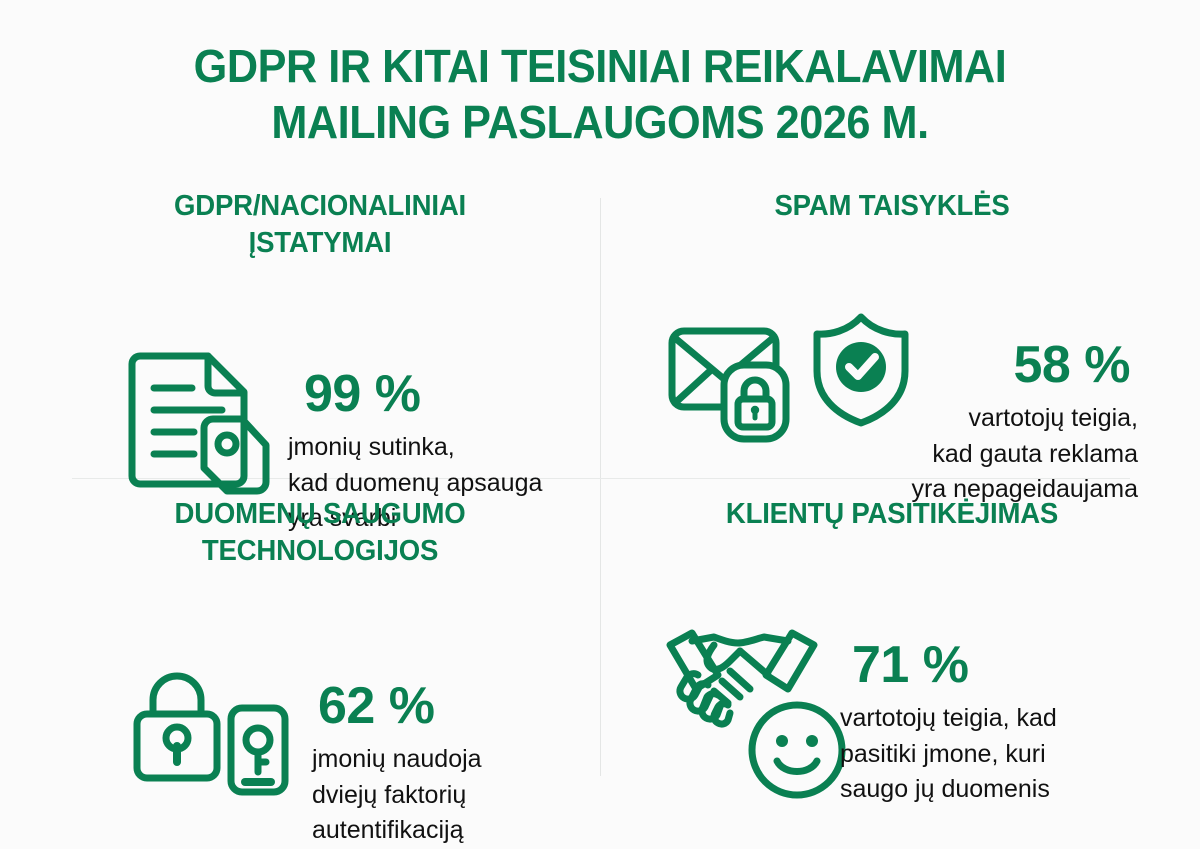 This screenshot has width=1200, height=849. What do you see at coordinates (600, 122) in the screenshot?
I see `page-title-line-2: MAILING PASLAUGOMS 2026 M.` at bounding box center [600, 122].